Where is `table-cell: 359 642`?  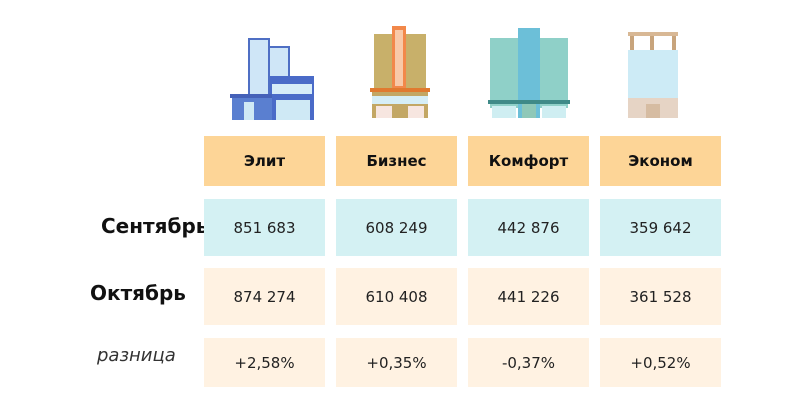 table-cell: 359 642 is located at coordinates (660, 227).